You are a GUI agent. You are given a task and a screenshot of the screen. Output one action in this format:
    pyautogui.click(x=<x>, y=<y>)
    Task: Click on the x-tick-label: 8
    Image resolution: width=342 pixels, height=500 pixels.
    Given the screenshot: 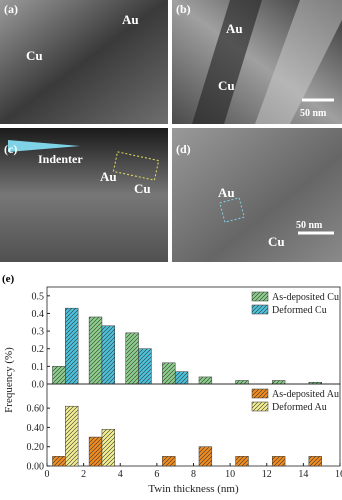 What is the action you would take?
    pyautogui.click(x=193, y=474)
    